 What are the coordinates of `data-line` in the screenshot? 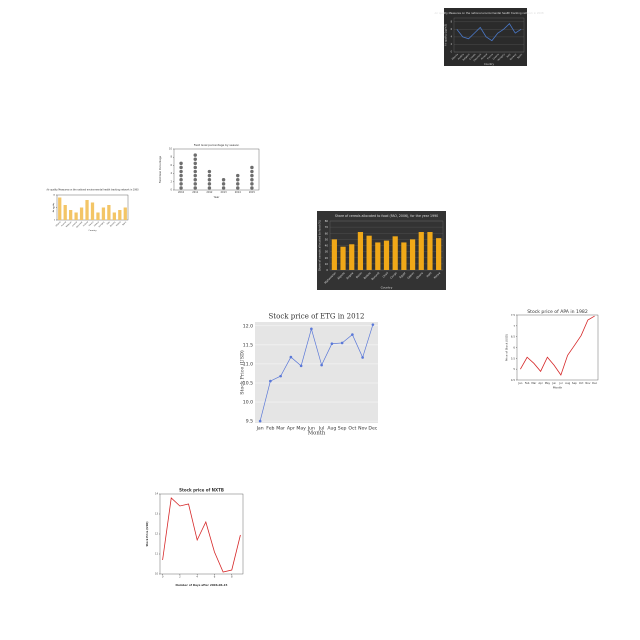 It's located at (489, 32).